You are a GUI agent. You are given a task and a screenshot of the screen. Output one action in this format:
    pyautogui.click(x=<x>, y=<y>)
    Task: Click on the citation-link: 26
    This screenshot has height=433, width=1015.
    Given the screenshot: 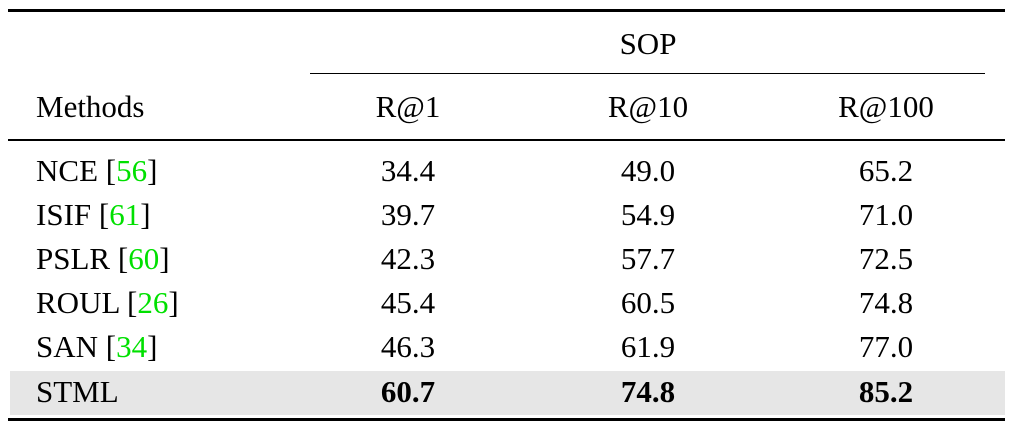 What is the action you would take?
    pyautogui.click(x=153, y=302)
    